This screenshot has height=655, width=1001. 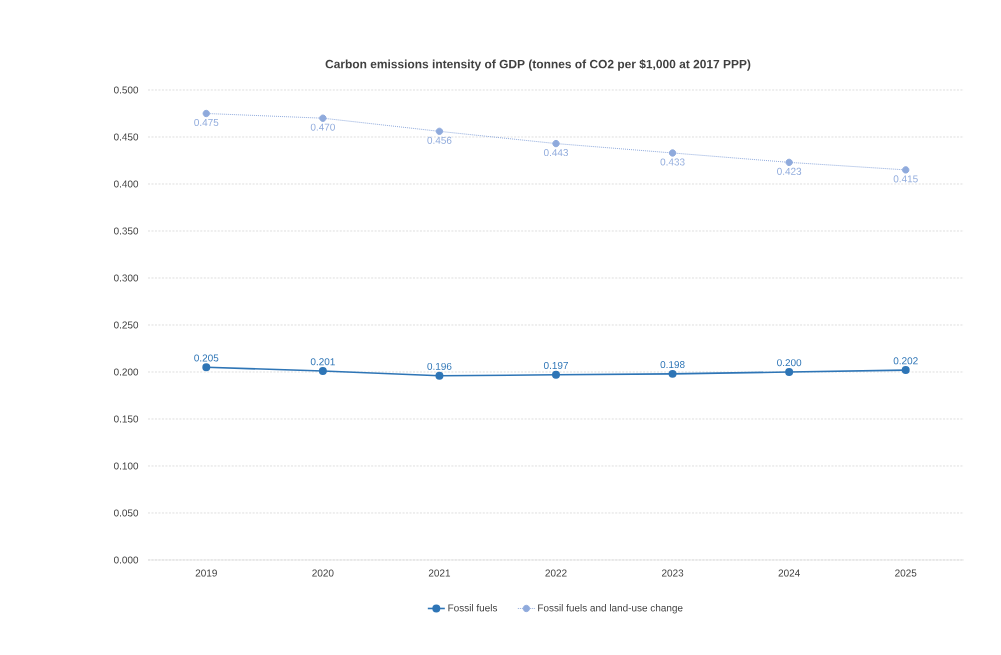 What do you see at coordinates (126, 137) in the screenshot?
I see `y-tick-label: 0.450` at bounding box center [126, 137].